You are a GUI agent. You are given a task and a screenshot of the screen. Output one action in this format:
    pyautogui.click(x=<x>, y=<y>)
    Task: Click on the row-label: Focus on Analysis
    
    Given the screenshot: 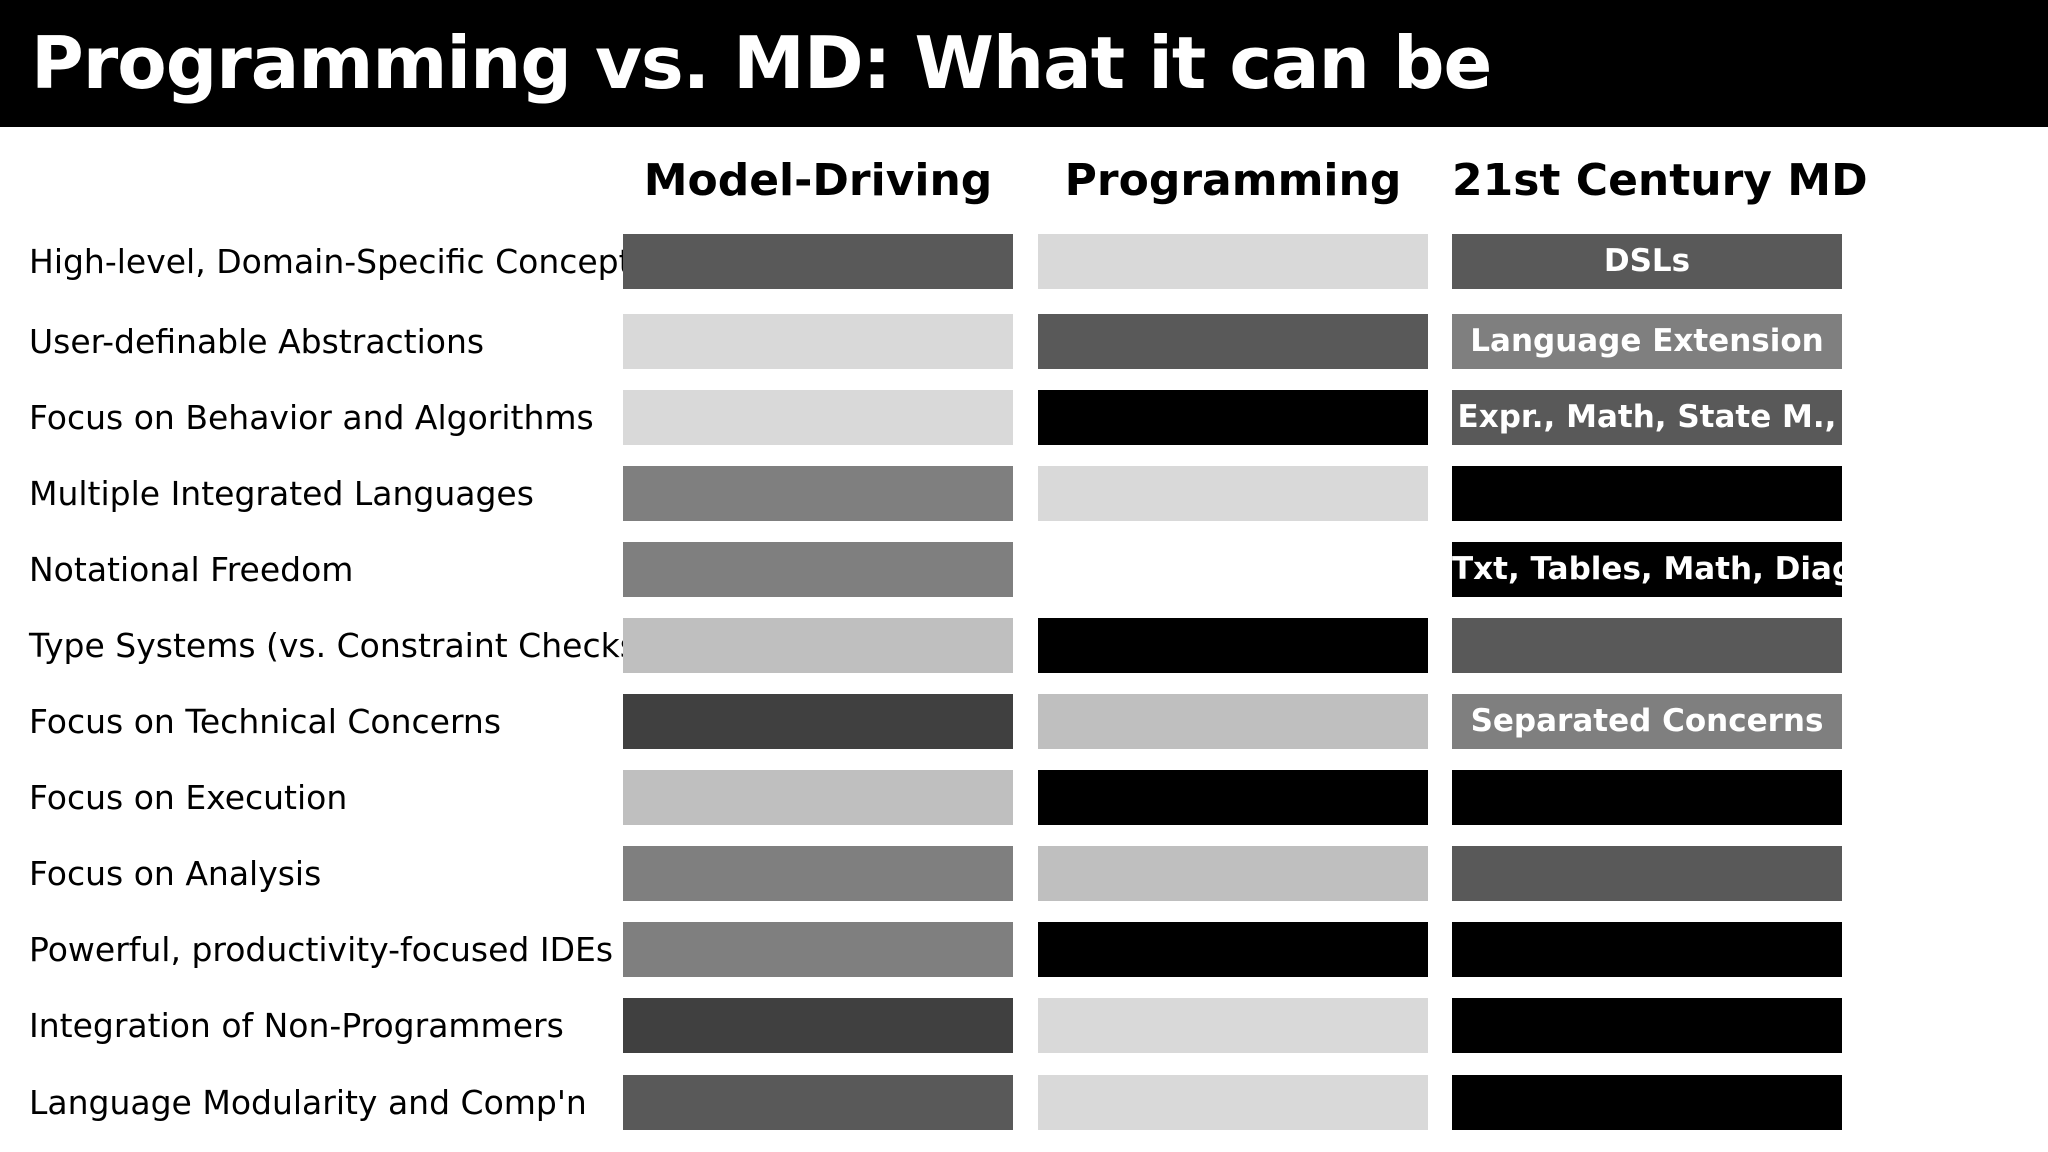 What is the action you would take?
    pyautogui.click(x=175, y=873)
    